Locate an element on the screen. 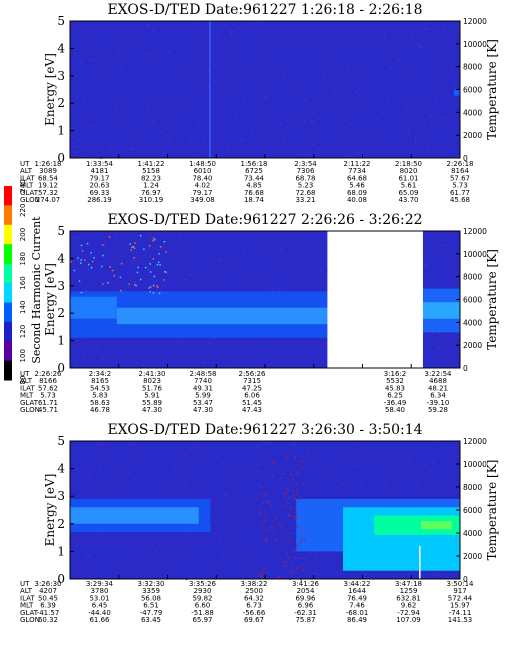 This screenshot has width=505, height=649. temperature-tick-label: 10000 is located at coordinates (475, 464).